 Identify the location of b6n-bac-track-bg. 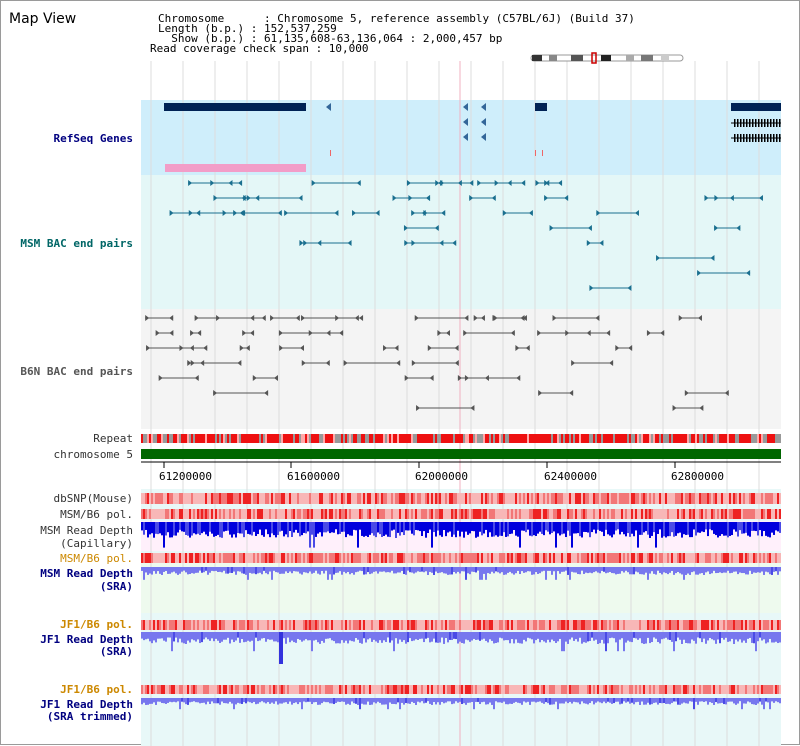
(461, 369).